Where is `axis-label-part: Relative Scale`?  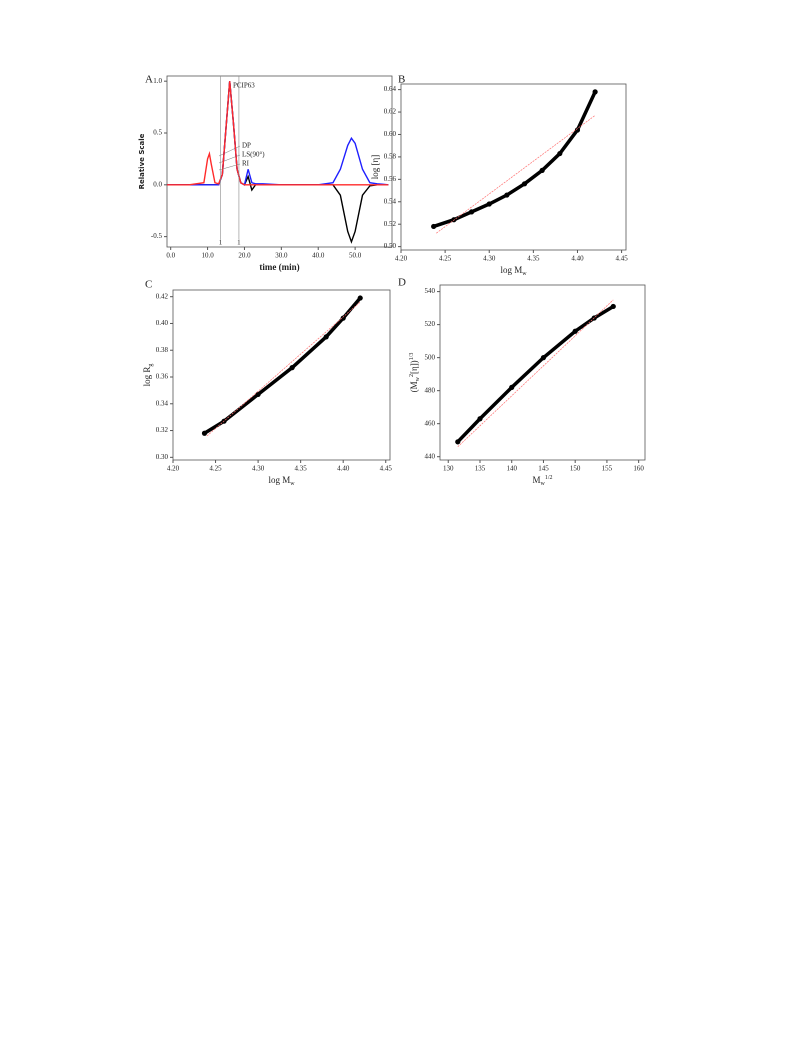 axis-label-part: Relative Scale is located at coordinates (142, 161).